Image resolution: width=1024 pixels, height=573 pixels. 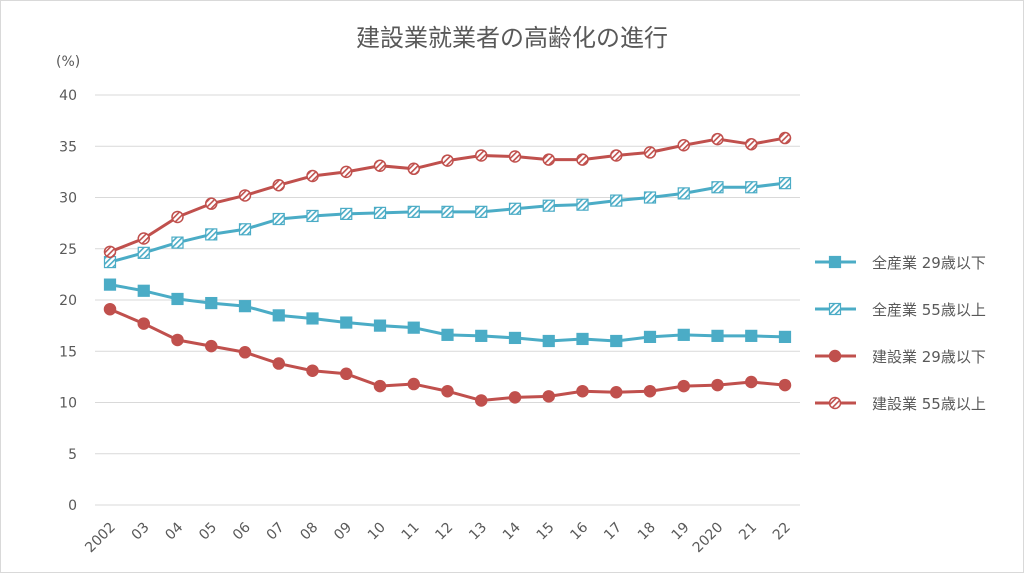 I want to click on x-tick-label: 10, so click(x=377, y=532).